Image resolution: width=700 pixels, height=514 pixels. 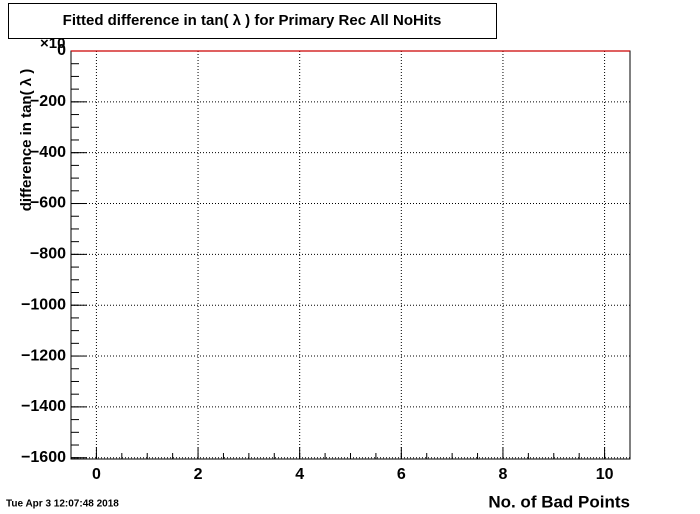 What do you see at coordinates (43, 304) in the screenshot?
I see `y-tick-label: −1000` at bounding box center [43, 304].